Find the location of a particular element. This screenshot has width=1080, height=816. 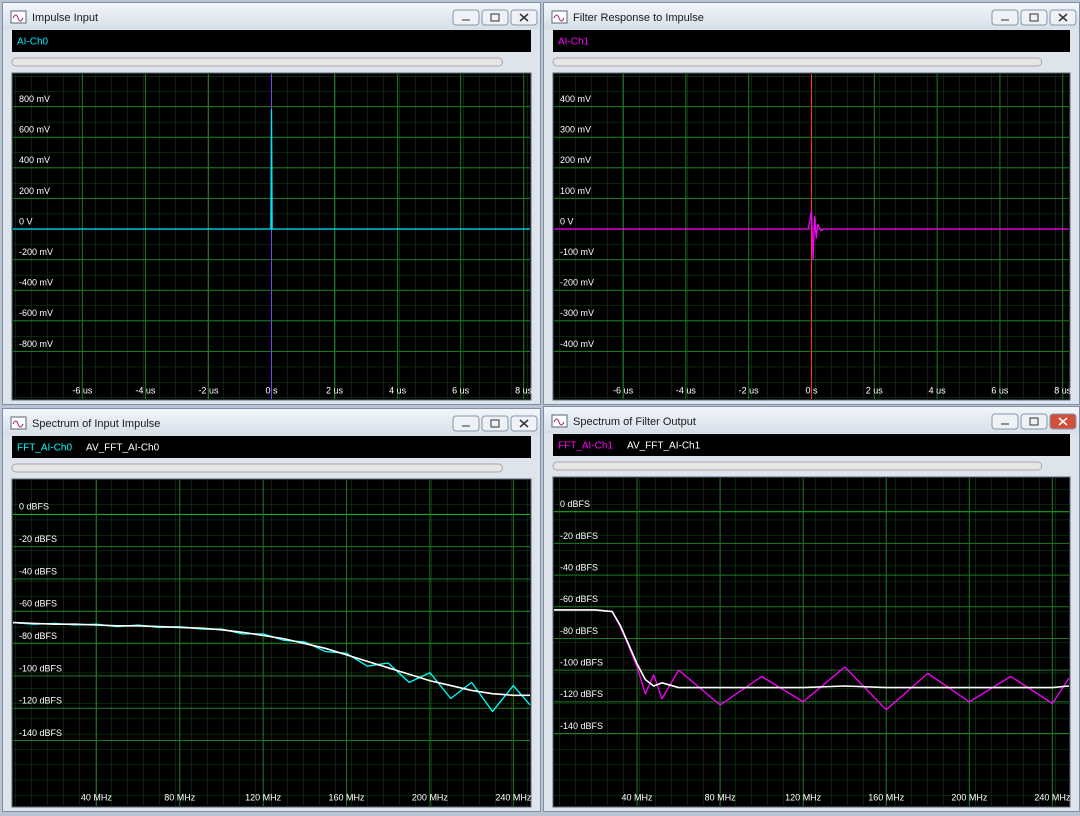

y-tick-label: 100 mV is located at coordinates (575, 191).